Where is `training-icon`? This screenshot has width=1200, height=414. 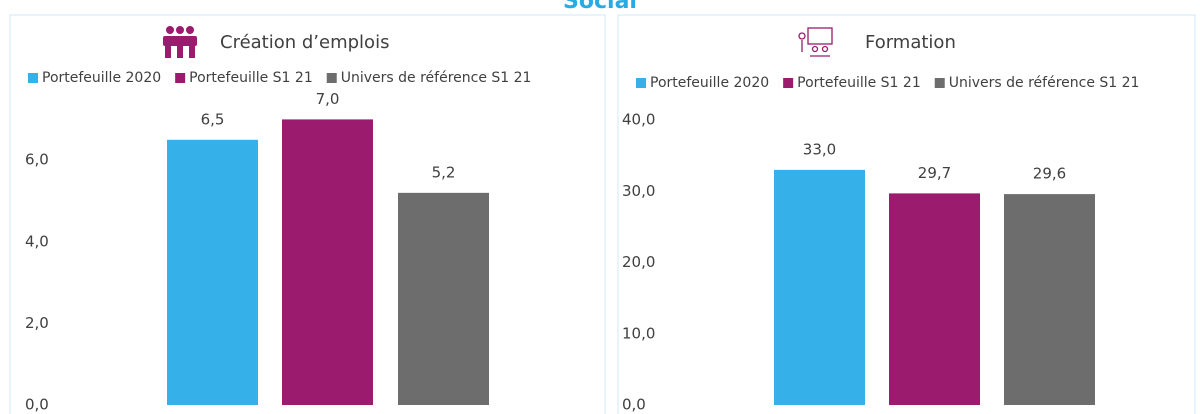
training-icon is located at coordinates (815, 42).